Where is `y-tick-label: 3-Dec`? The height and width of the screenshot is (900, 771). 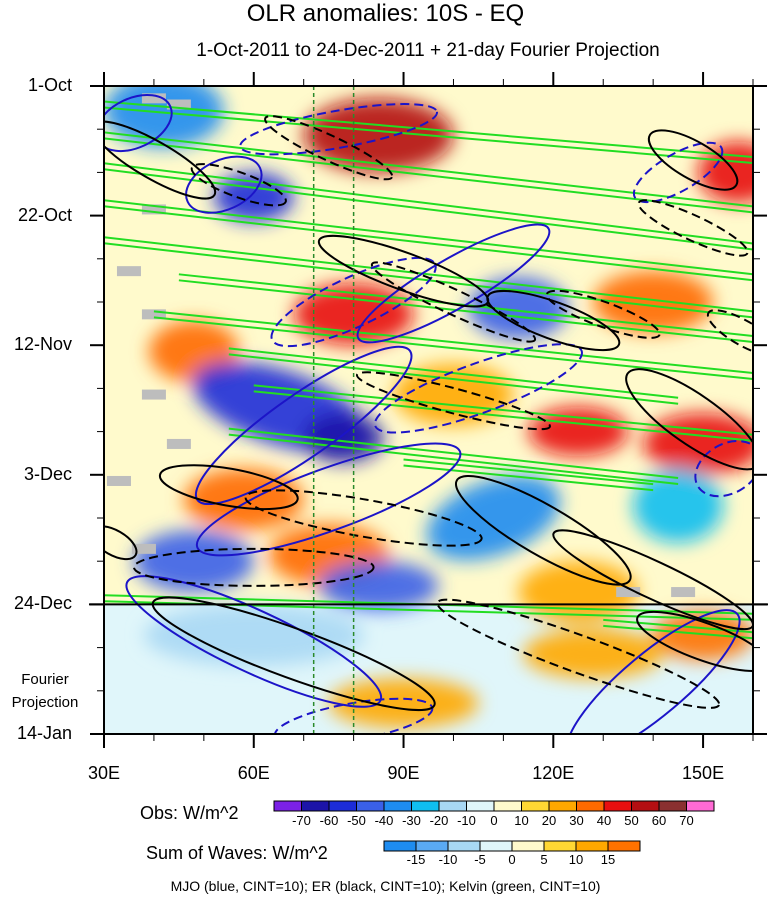
y-tick-label: 3-Dec is located at coordinates (47, 473).